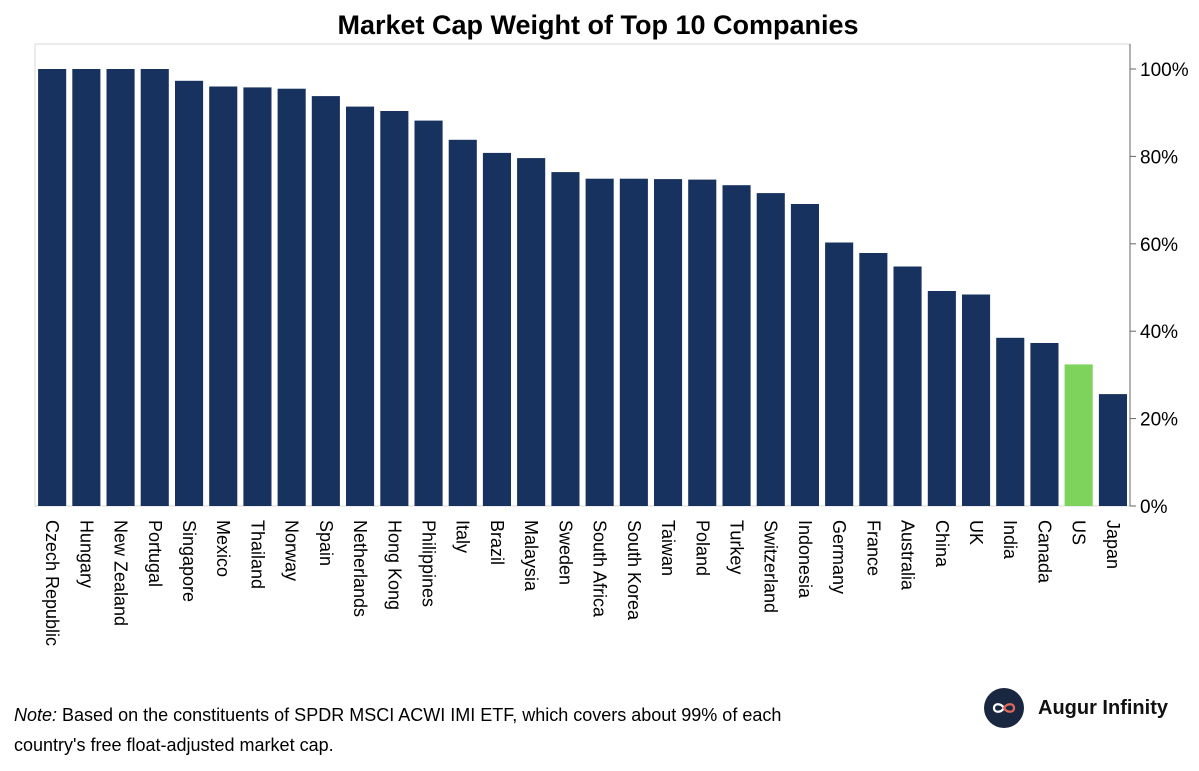 Image resolution: width=1199 pixels, height=771 pixels. Describe the element at coordinates (1159, 332) in the screenshot. I see `y-tick-label: 40%` at that location.